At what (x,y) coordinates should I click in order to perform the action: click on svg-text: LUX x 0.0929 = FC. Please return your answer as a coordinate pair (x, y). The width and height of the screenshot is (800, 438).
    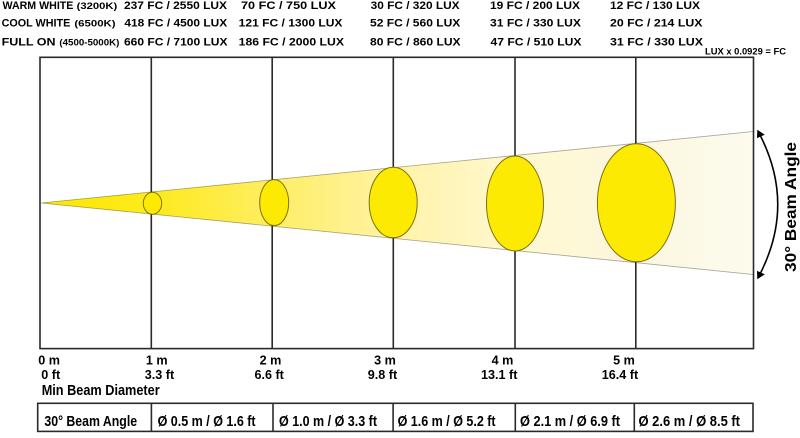
    Looking at the image, I should click on (746, 51).